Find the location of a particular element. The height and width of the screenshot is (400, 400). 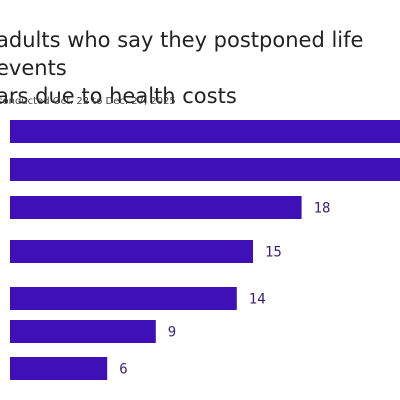

bar-value-label-5: 14 is located at coordinates (257, 300).